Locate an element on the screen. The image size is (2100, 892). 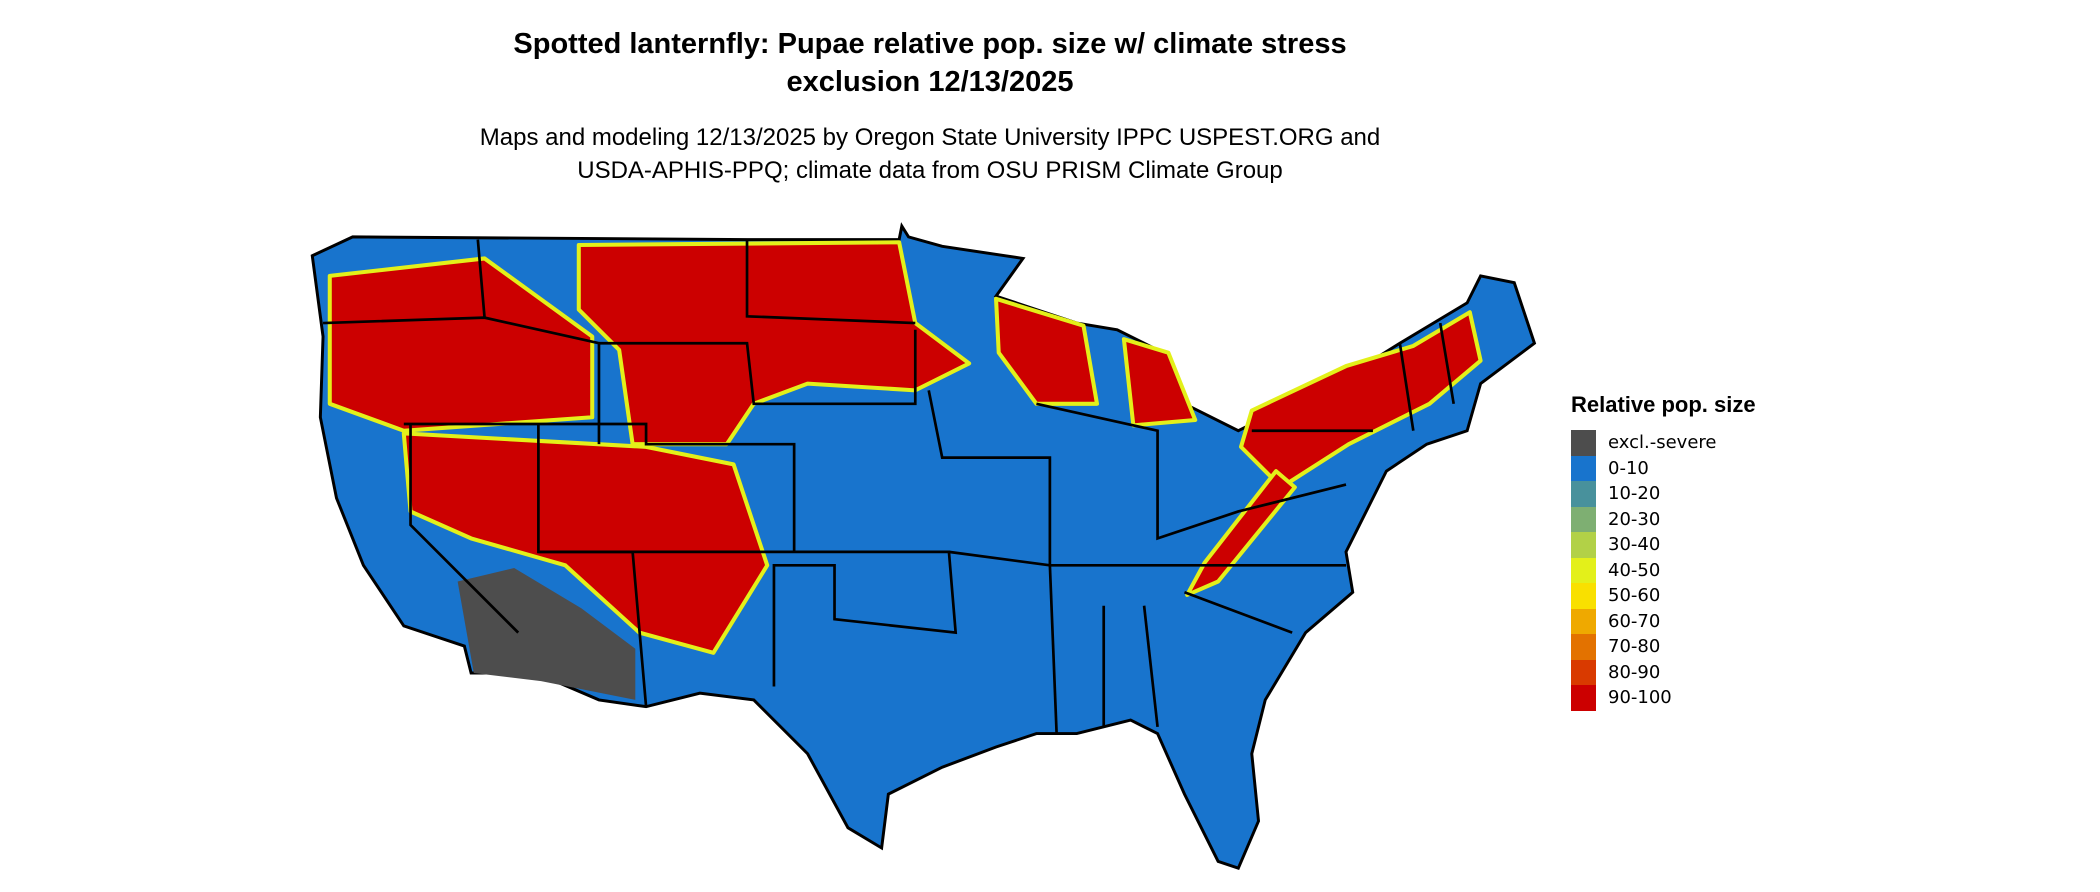
legend-label: 30-40 is located at coordinates (1634, 545).